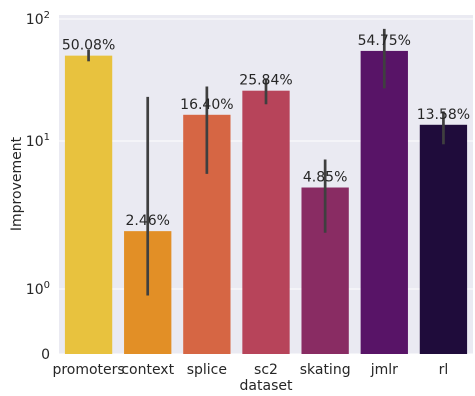  What do you see at coordinates (325, 178) in the screenshot?
I see `bar-label-skating: 4.85%` at bounding box center [325, 178].